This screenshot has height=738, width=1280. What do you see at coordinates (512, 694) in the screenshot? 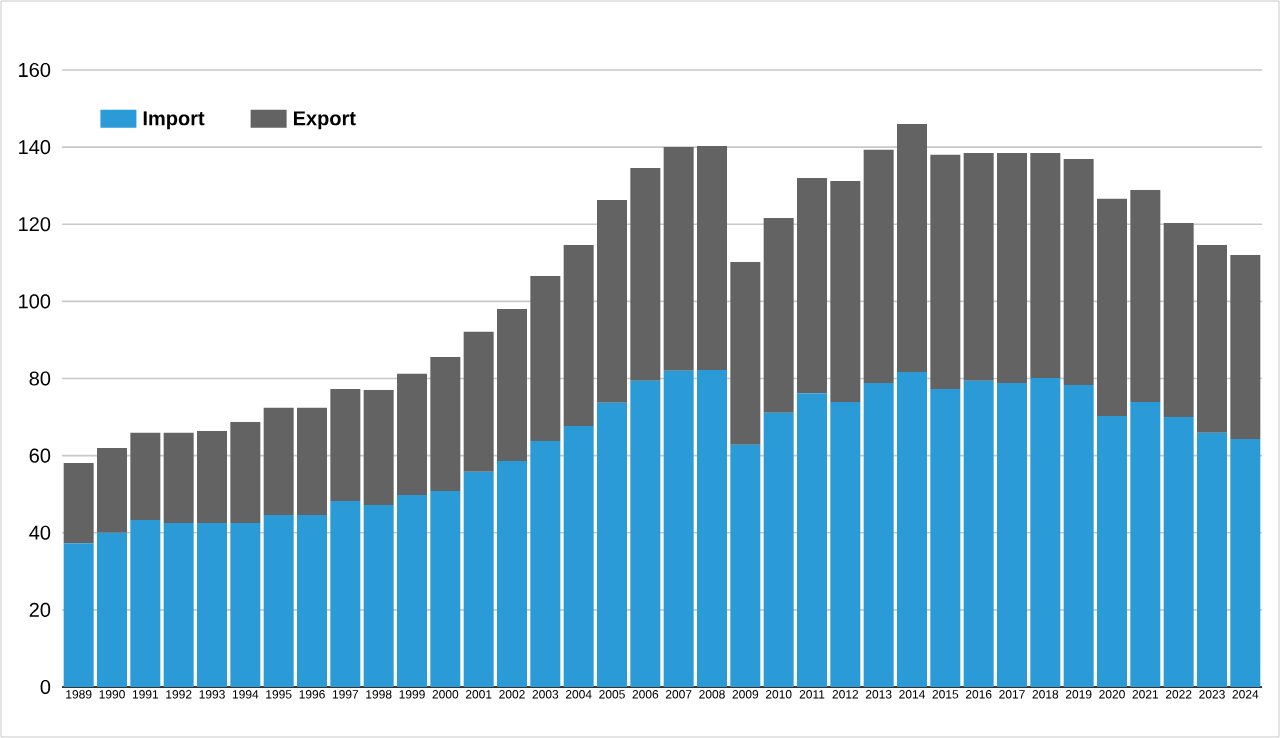
I see `x-tick-label: 2002` at bounding box center [512, 694].